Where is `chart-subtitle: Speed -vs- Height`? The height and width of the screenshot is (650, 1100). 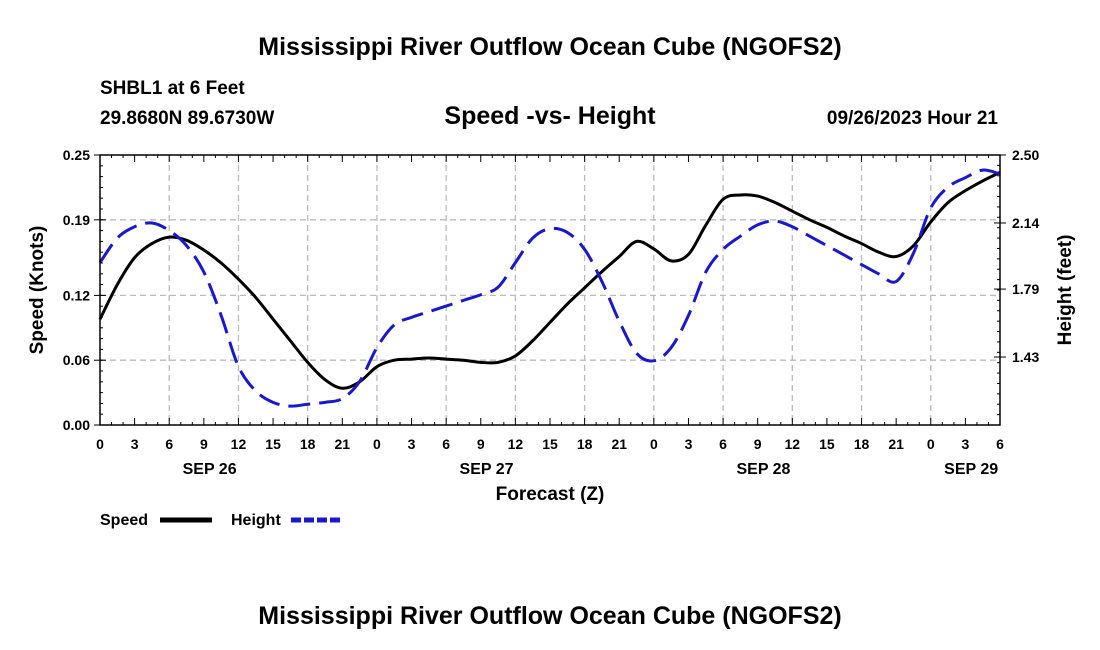 chart-subtitle: Speed -vs- Height is located at coordinates (550, 116).